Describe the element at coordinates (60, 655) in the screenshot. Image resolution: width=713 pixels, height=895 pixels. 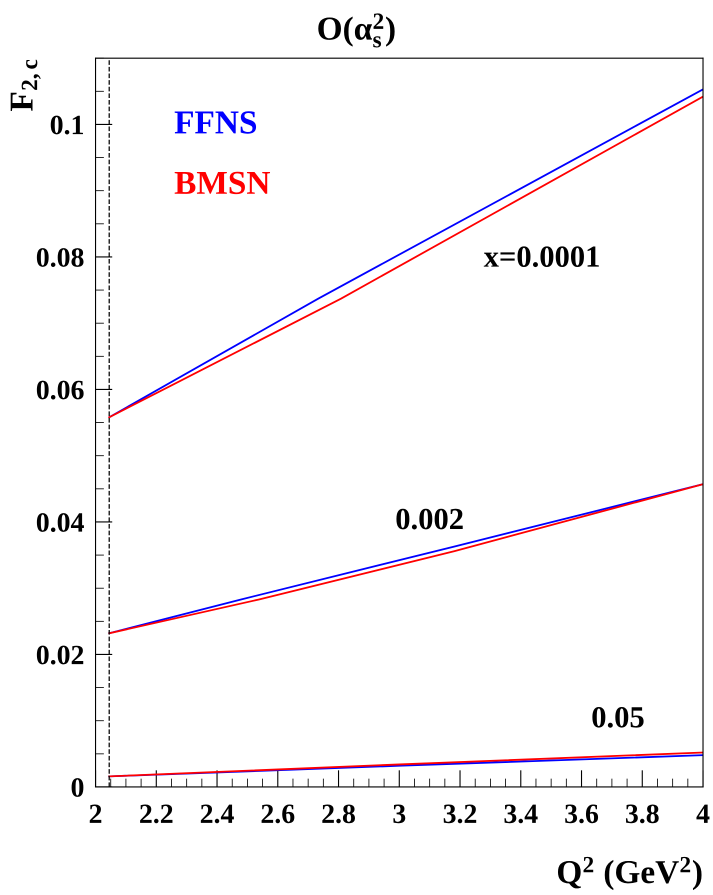
I see `y-tick-label: 0.02` at that location.